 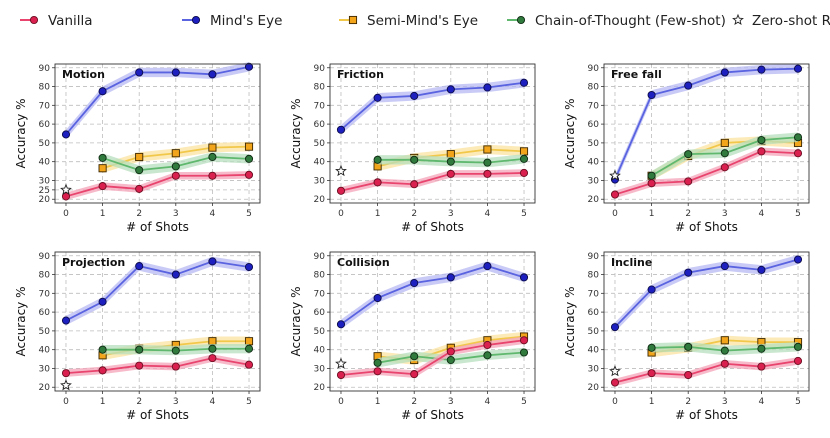 What do you see at coordinates (488, 214) in the screenshot?
I see `x-tick-label: 4` at bounding box center [488, 214].